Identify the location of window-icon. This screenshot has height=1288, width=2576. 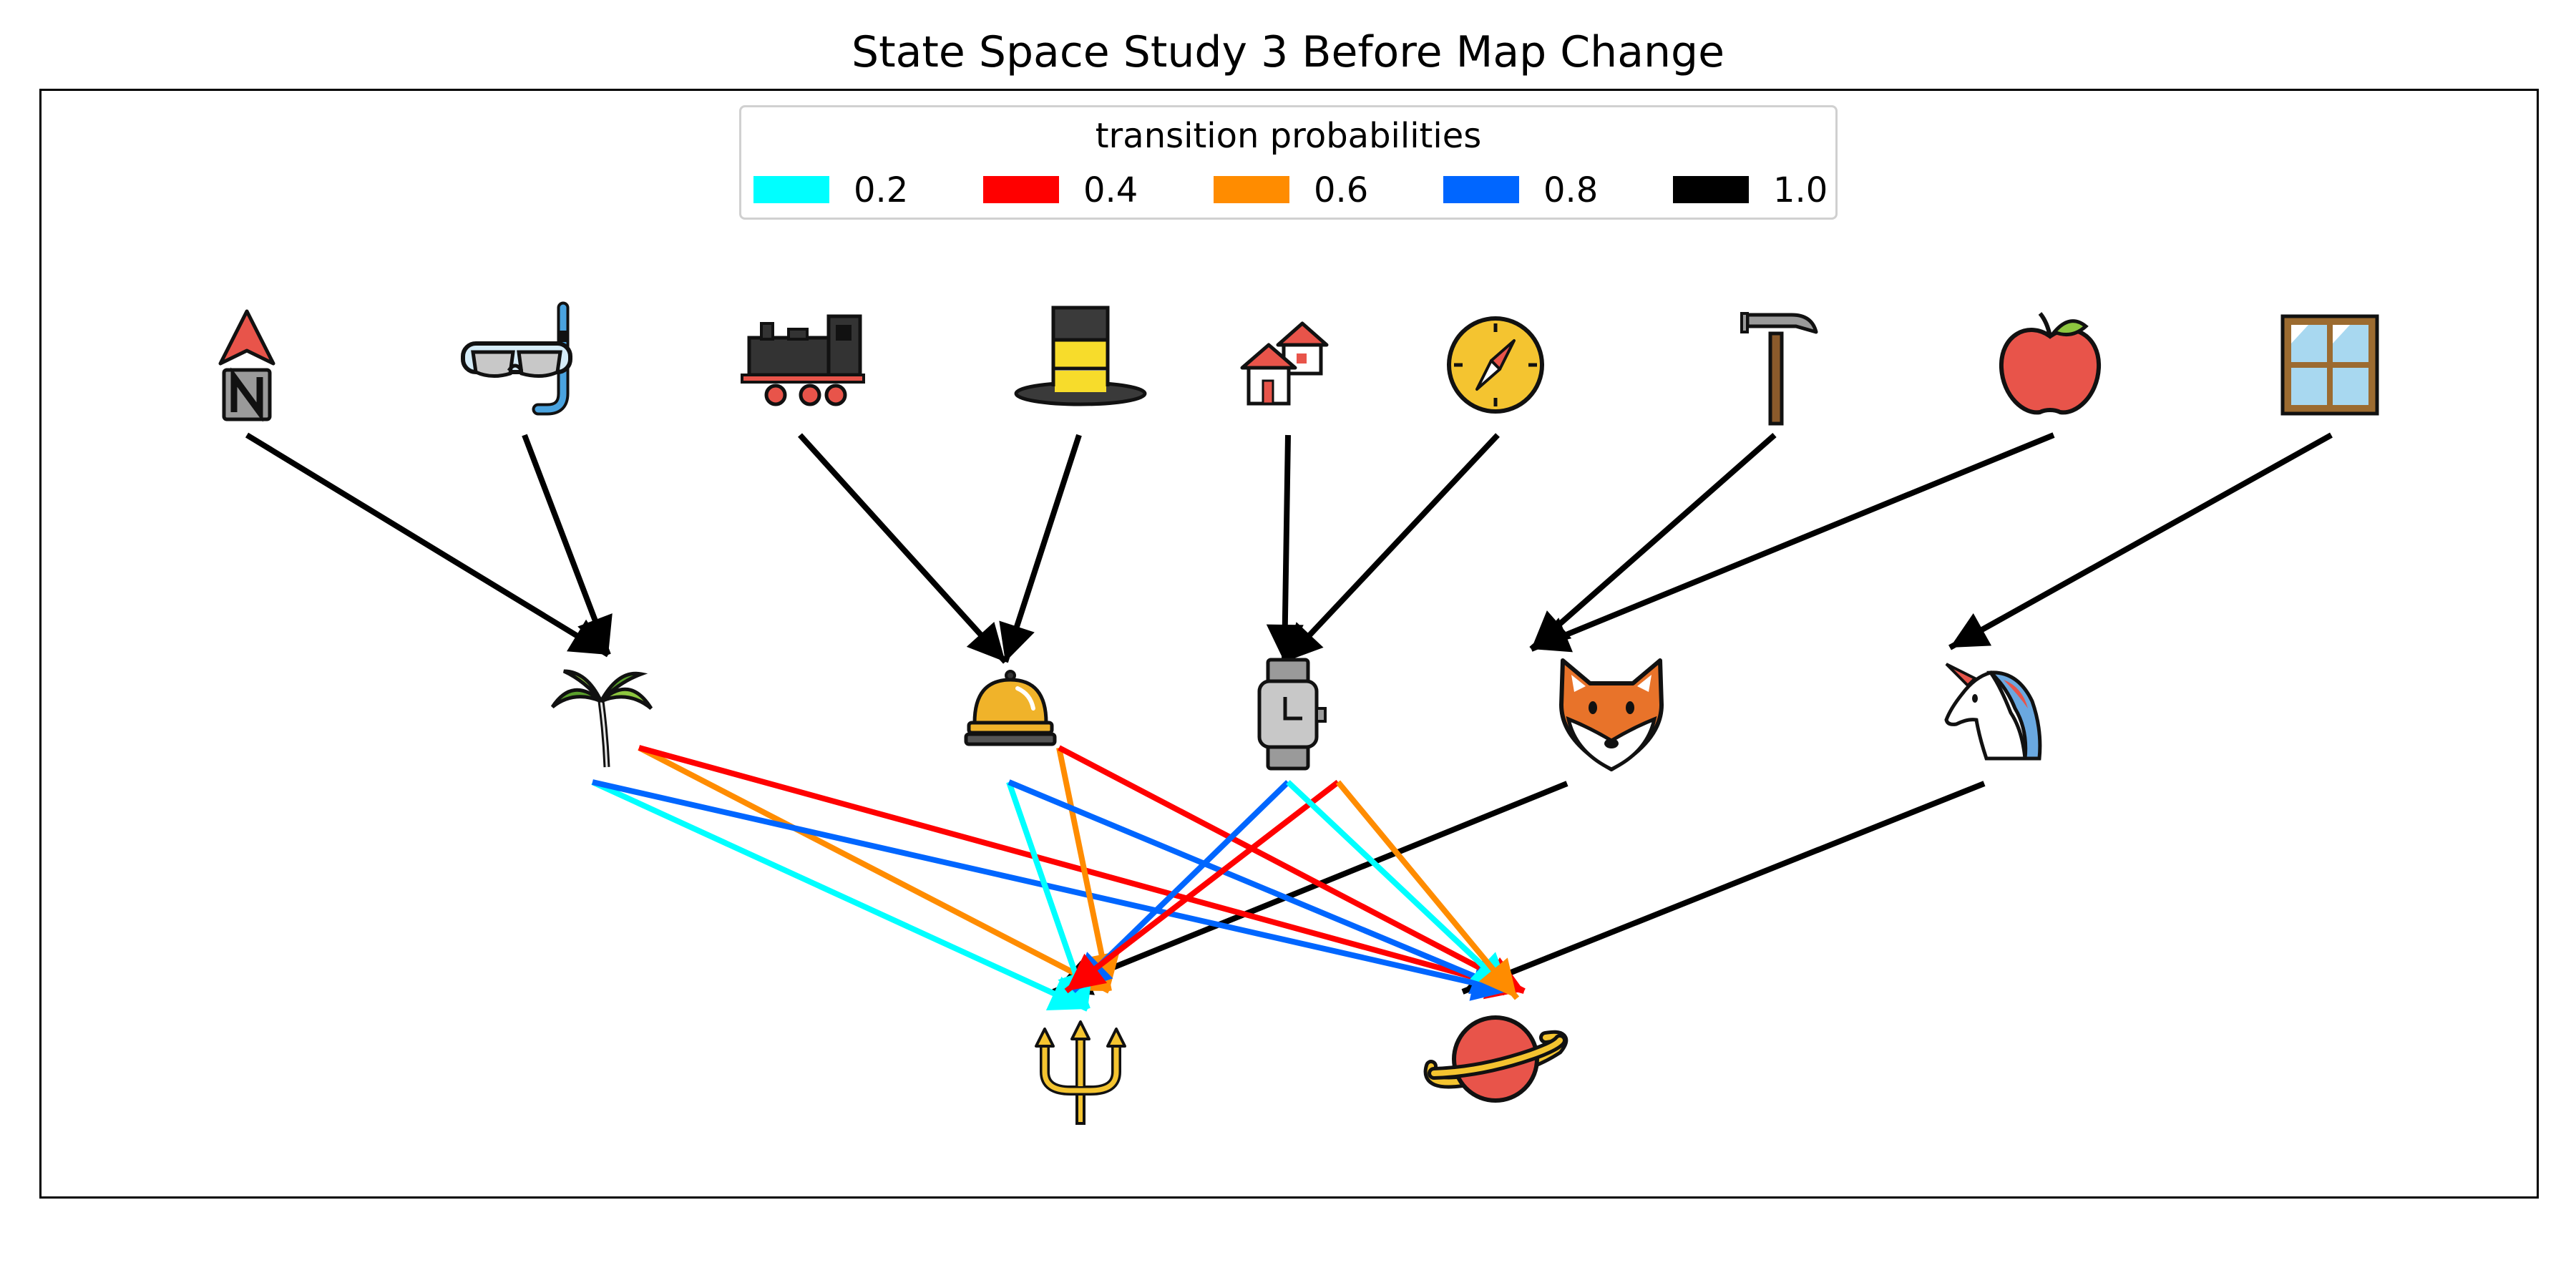
(2329, 365).